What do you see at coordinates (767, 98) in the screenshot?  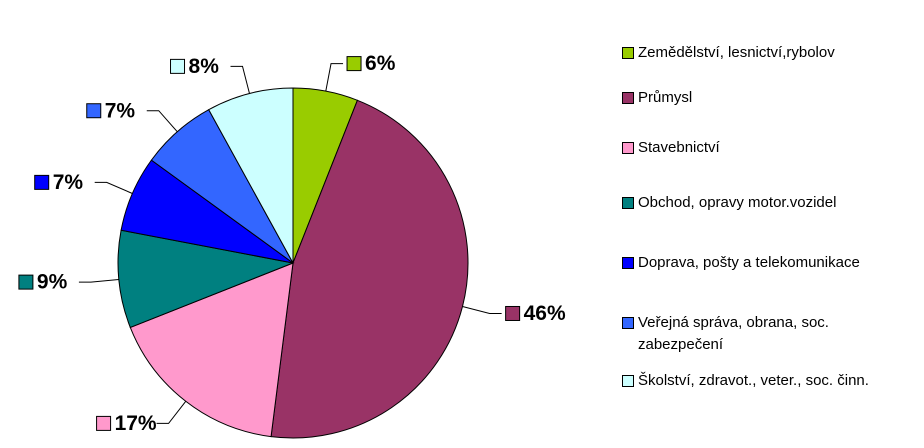 I see `legend-item: Průmysl` at bounding box center [767, 98].